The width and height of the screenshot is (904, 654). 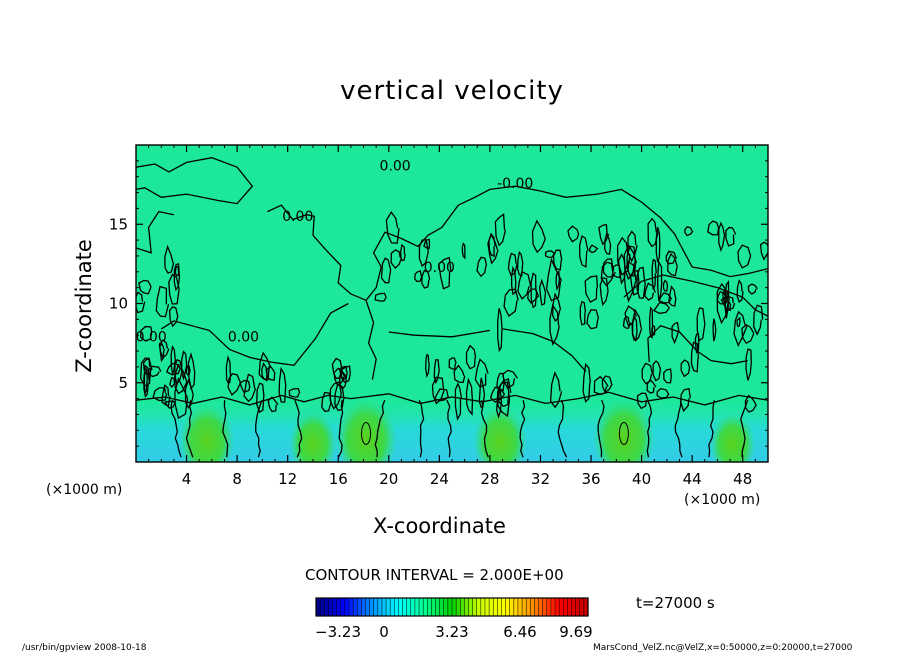 What do you see at coordinates (237, 479) in the screenshot?
I see `x-tick-label: 8` at bounding box center [237, 479].